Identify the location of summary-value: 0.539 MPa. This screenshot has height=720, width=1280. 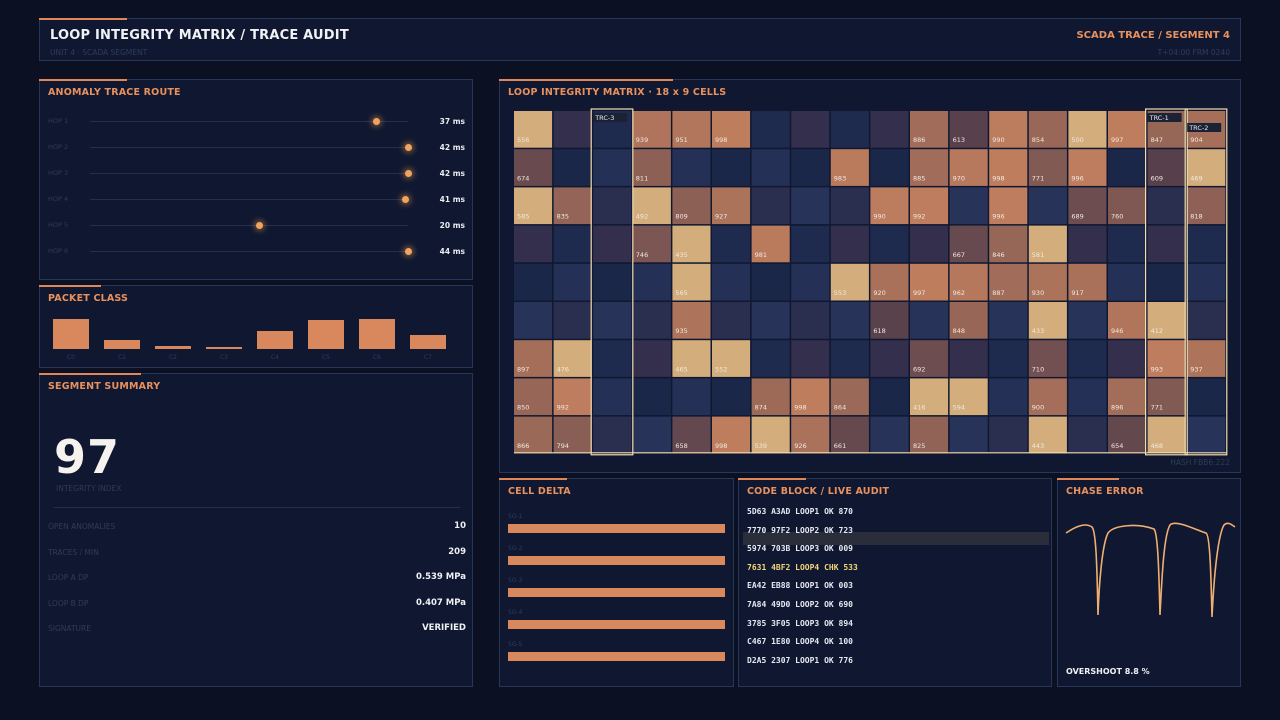
(440, 577).